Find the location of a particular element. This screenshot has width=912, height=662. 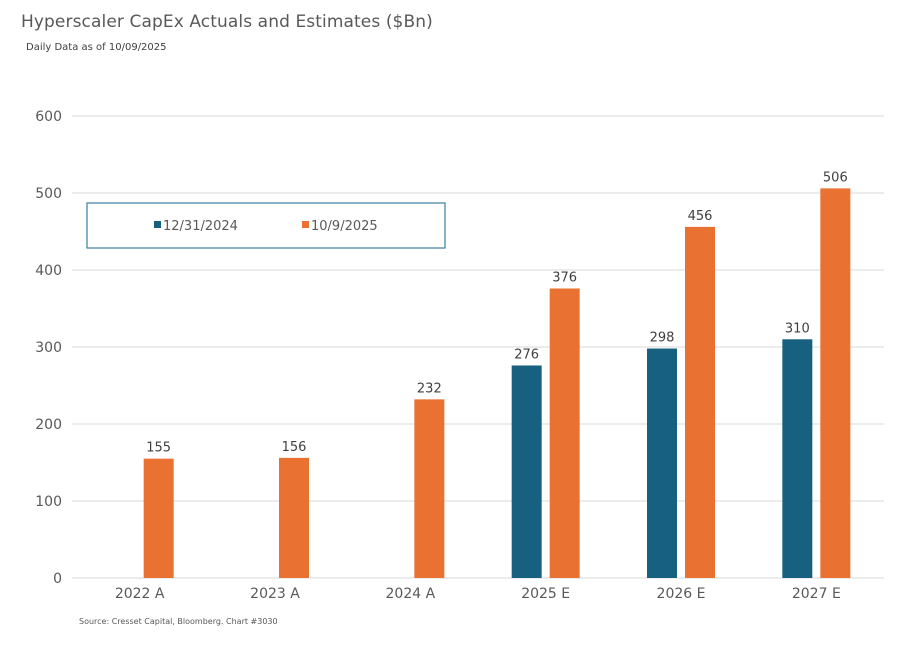

x-tick-label: 2023 A is located at coordinates (275, 594).